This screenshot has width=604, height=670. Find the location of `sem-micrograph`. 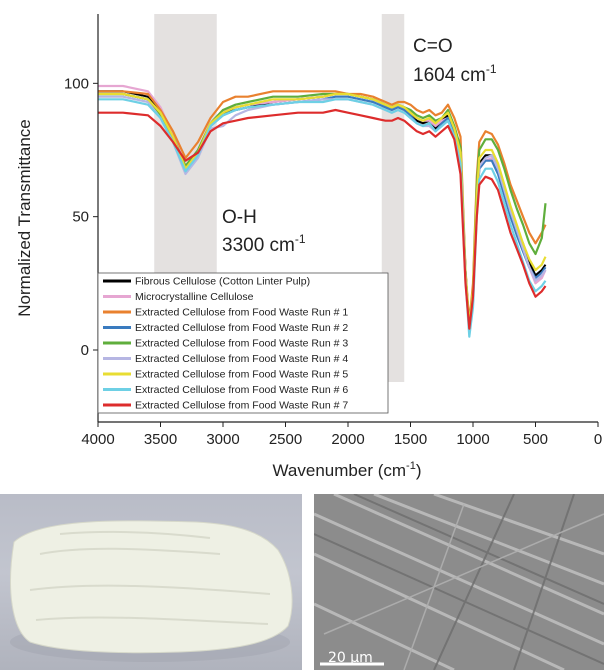

sem-micrograph is located at coordinates (459, 582).